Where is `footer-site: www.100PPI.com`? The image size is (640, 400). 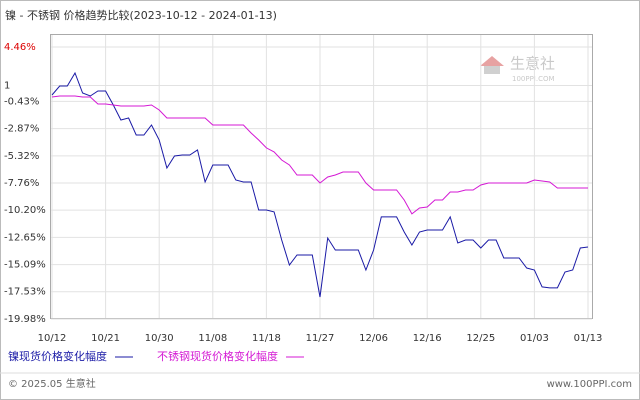
footer-site: www.100PPI.com is located at coordinates (589, 384).